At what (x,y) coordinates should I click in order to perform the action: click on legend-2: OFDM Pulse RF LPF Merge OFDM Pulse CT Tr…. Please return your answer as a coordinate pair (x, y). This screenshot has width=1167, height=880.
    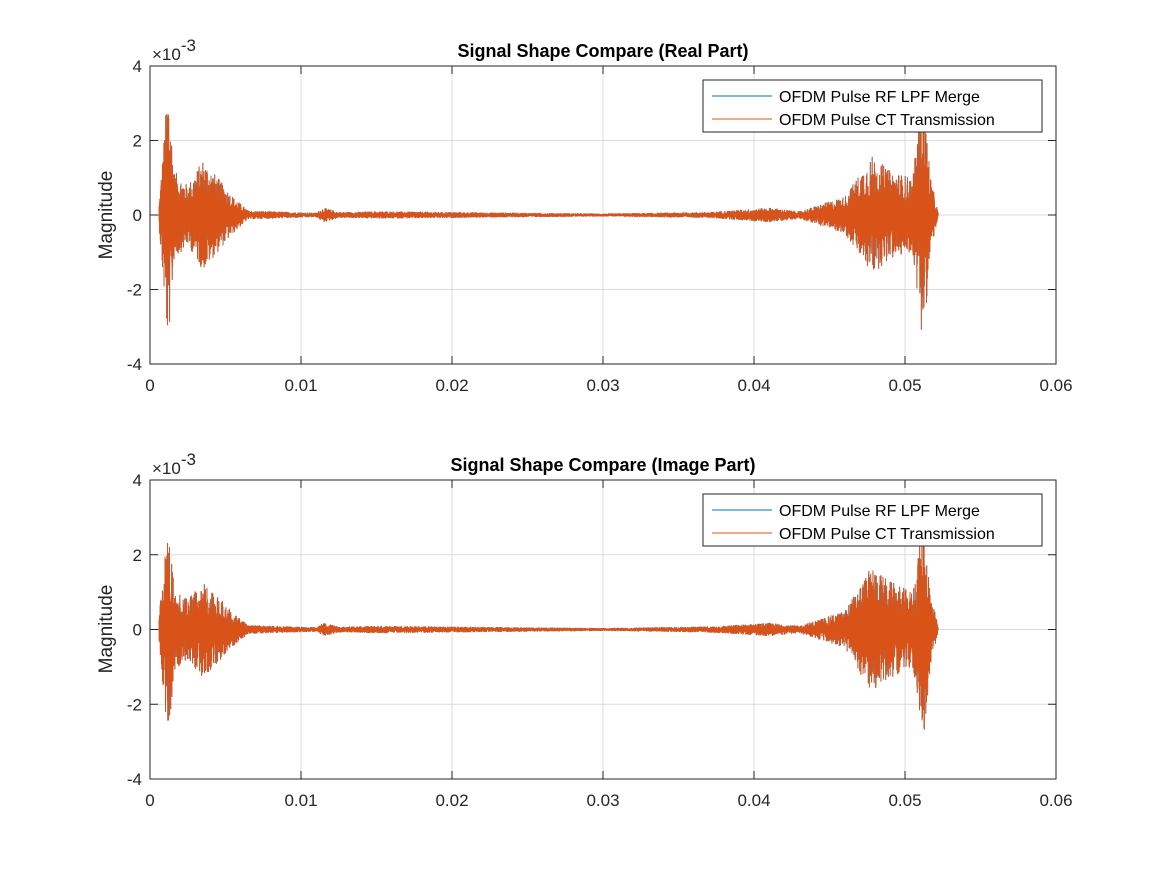
    Looking at the image, I should click on (872, 520).